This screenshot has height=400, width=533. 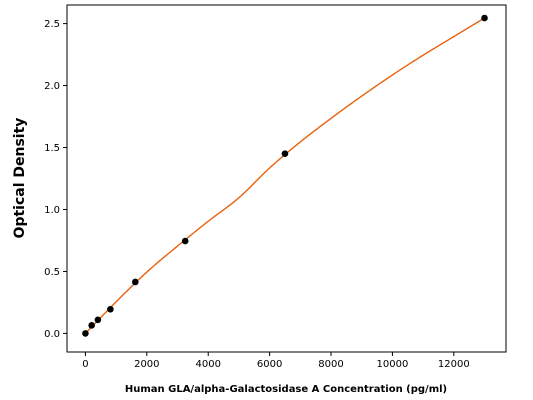 What do you see at coordinates (52, 148) in the screenshot?
I see `y-tick-label: 1.5` at bounding box center [52, 148].